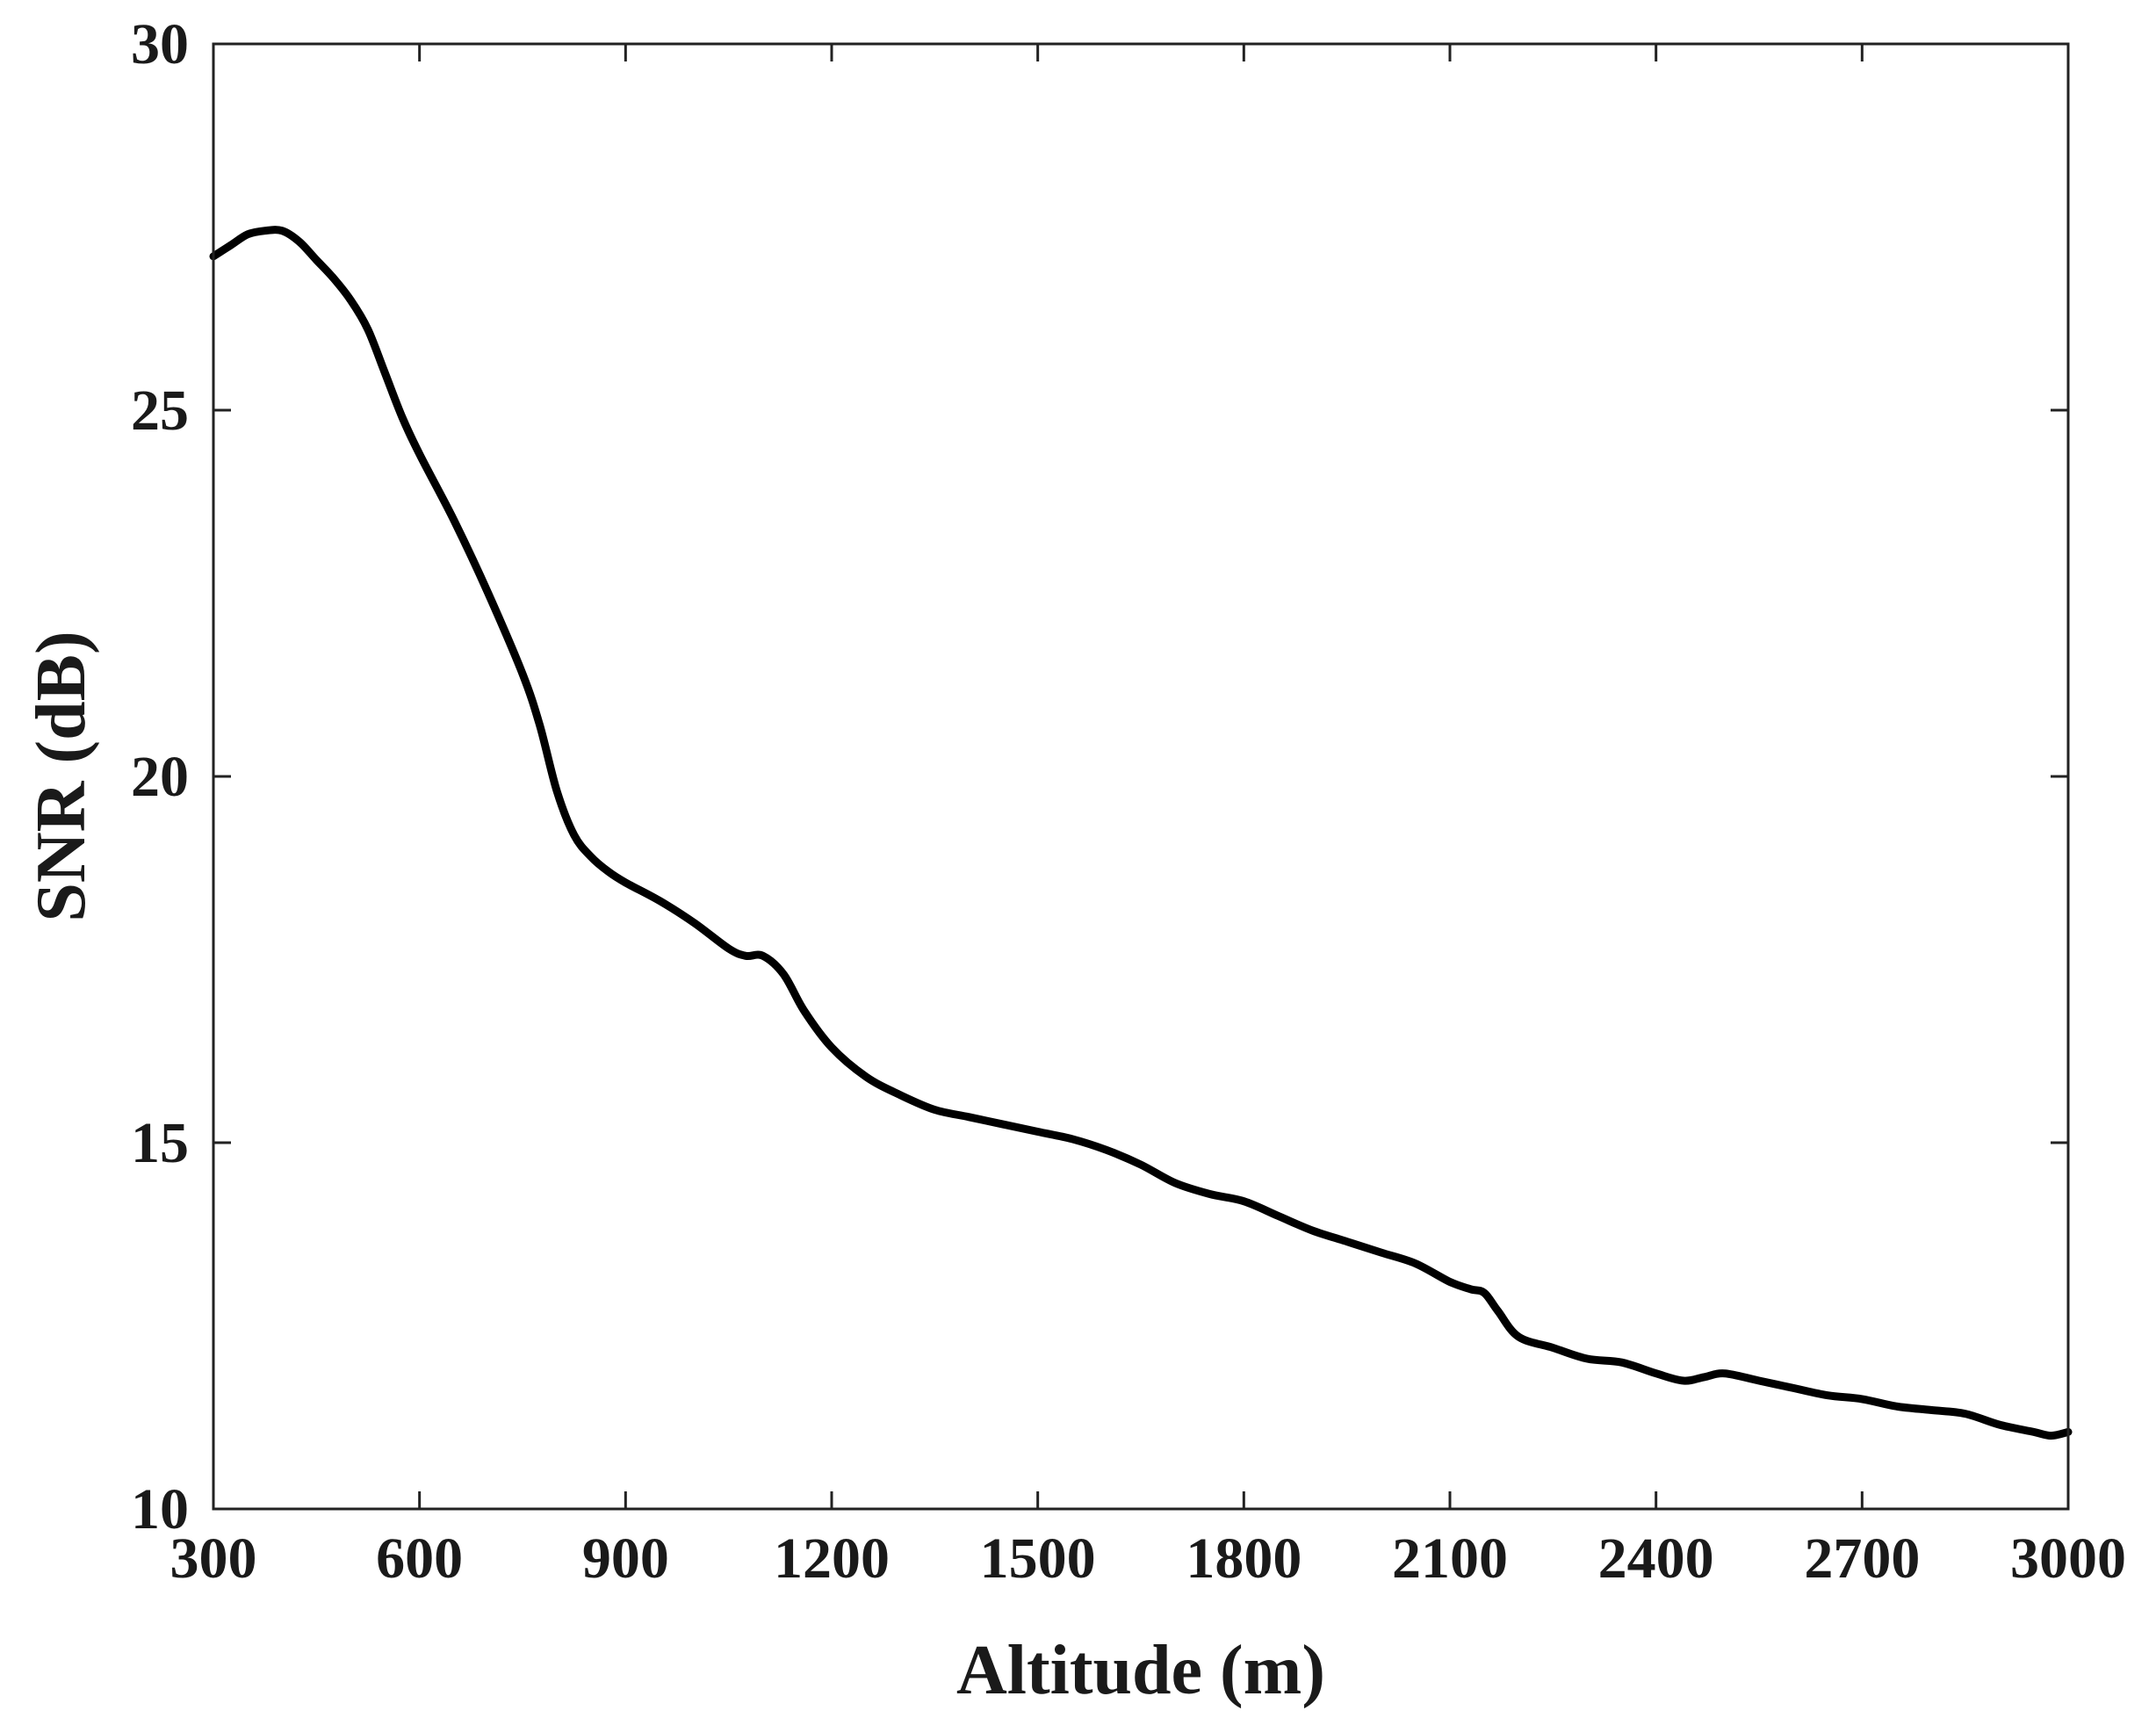 The width and height of the screenshot is (2156, 1725). What do you see at coordinates (419, 1559) in the screenshot?
I see `x-tick-label-600: 600` at bounding box center [419, 1559].